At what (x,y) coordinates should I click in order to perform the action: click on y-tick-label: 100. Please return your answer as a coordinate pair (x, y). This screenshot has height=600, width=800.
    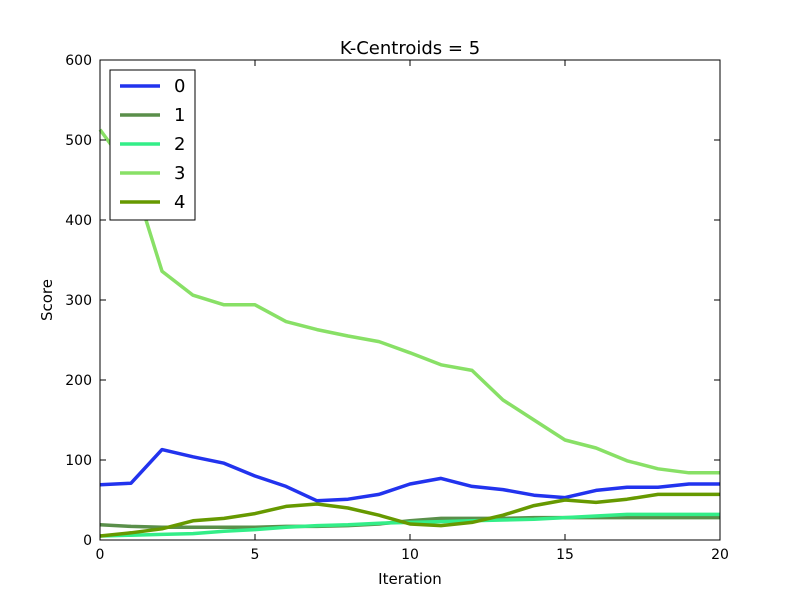
    Looking at the image, I should click on (78, 461).